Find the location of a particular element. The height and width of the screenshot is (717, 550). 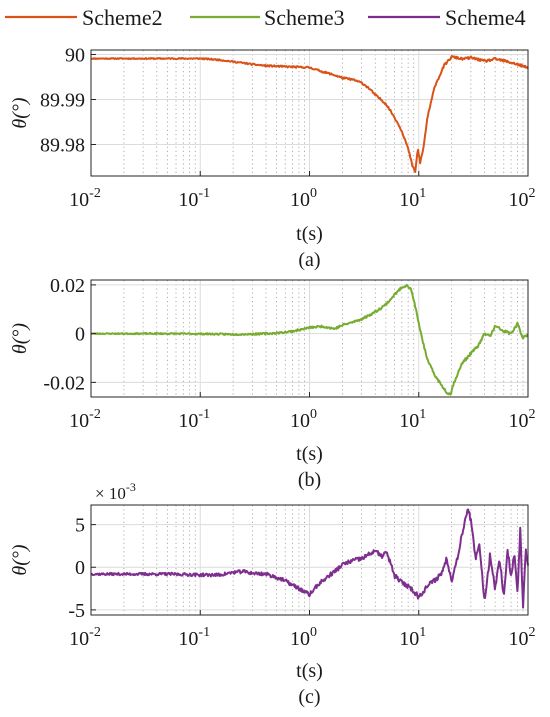

series-layer-b is located at coordinates (309, 339).